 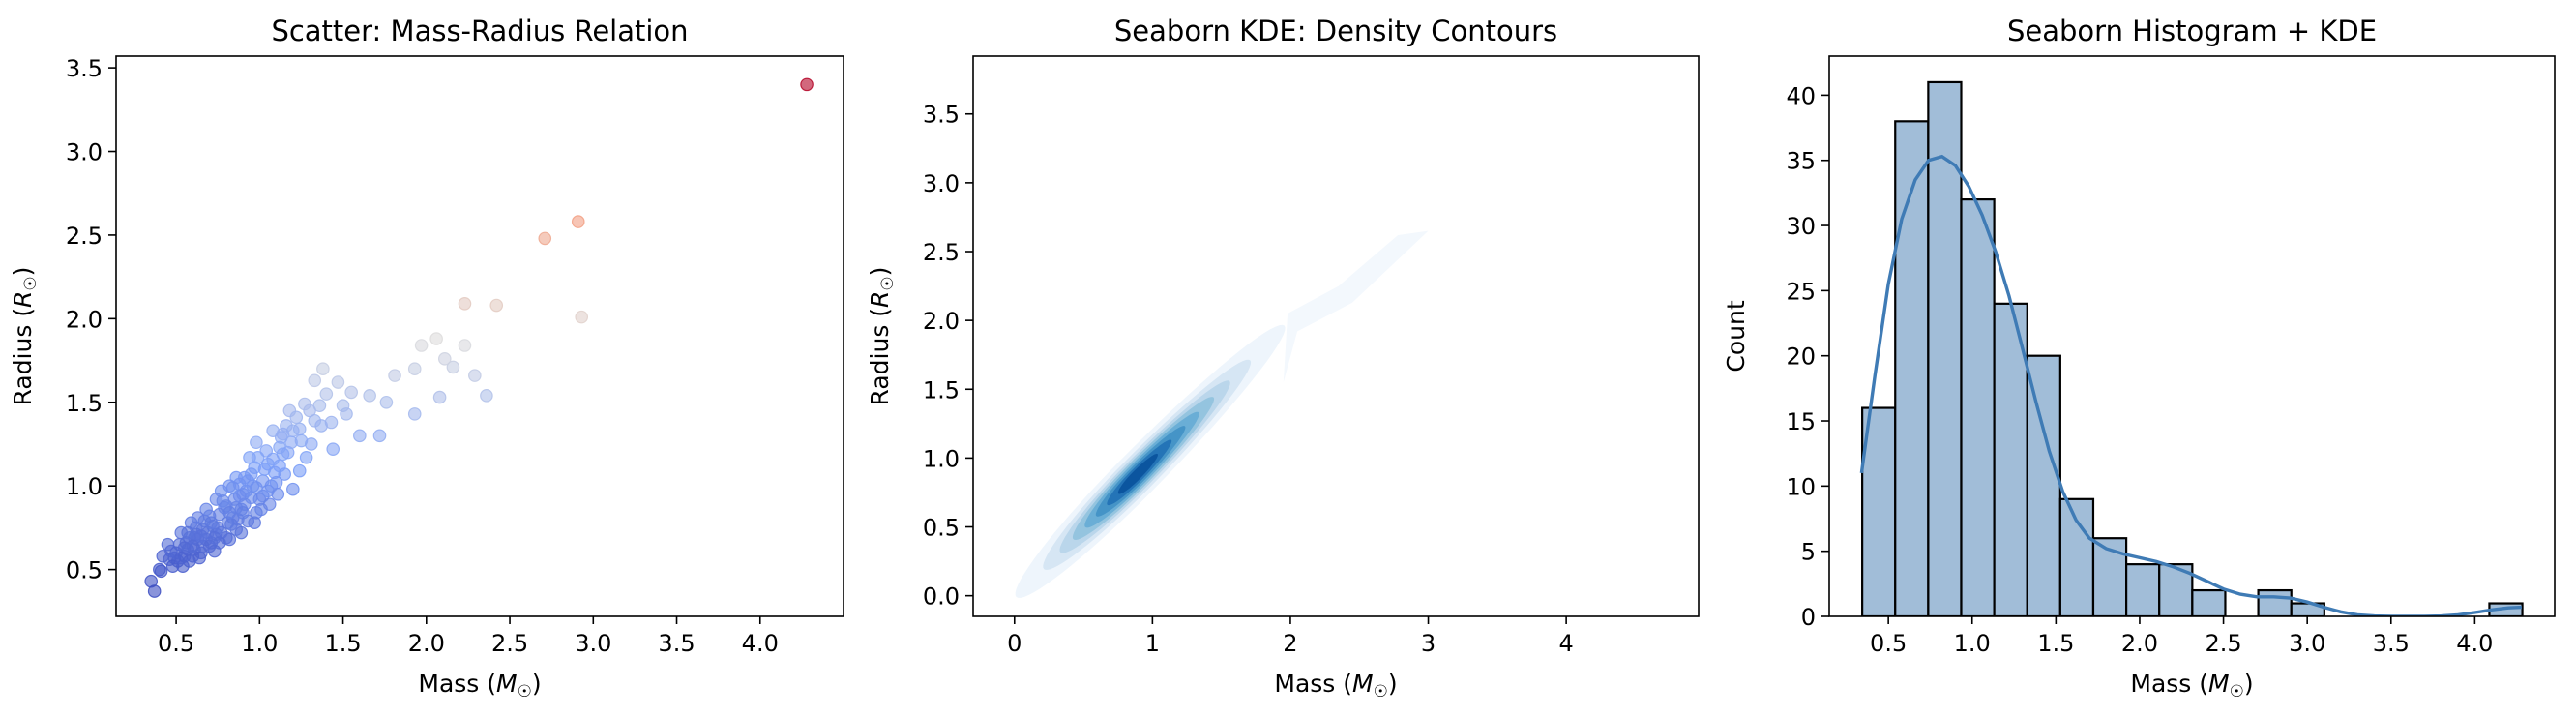 What do you see at coordinates (1290, 644) in the screenshot?
I see `x-tick-label: 2` at bounding box center [1290, 644].